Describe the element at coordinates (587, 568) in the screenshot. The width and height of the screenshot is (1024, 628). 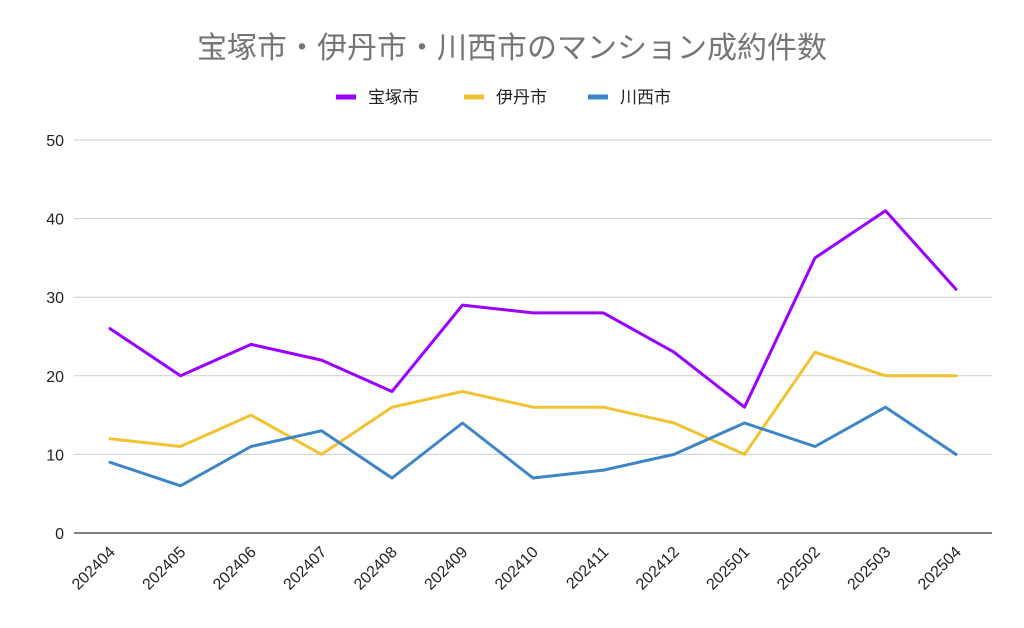
I see `x-tick-label: 202411` at that location.